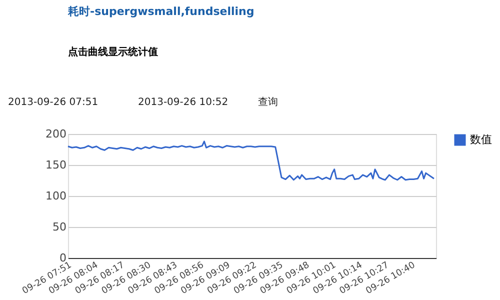 This screenshot has width=500, height=300. Describe the element at coordinates (160, 11) in the screenshot. I see `chart-title: 耗时-supergwsmall,fundselling` at that location.